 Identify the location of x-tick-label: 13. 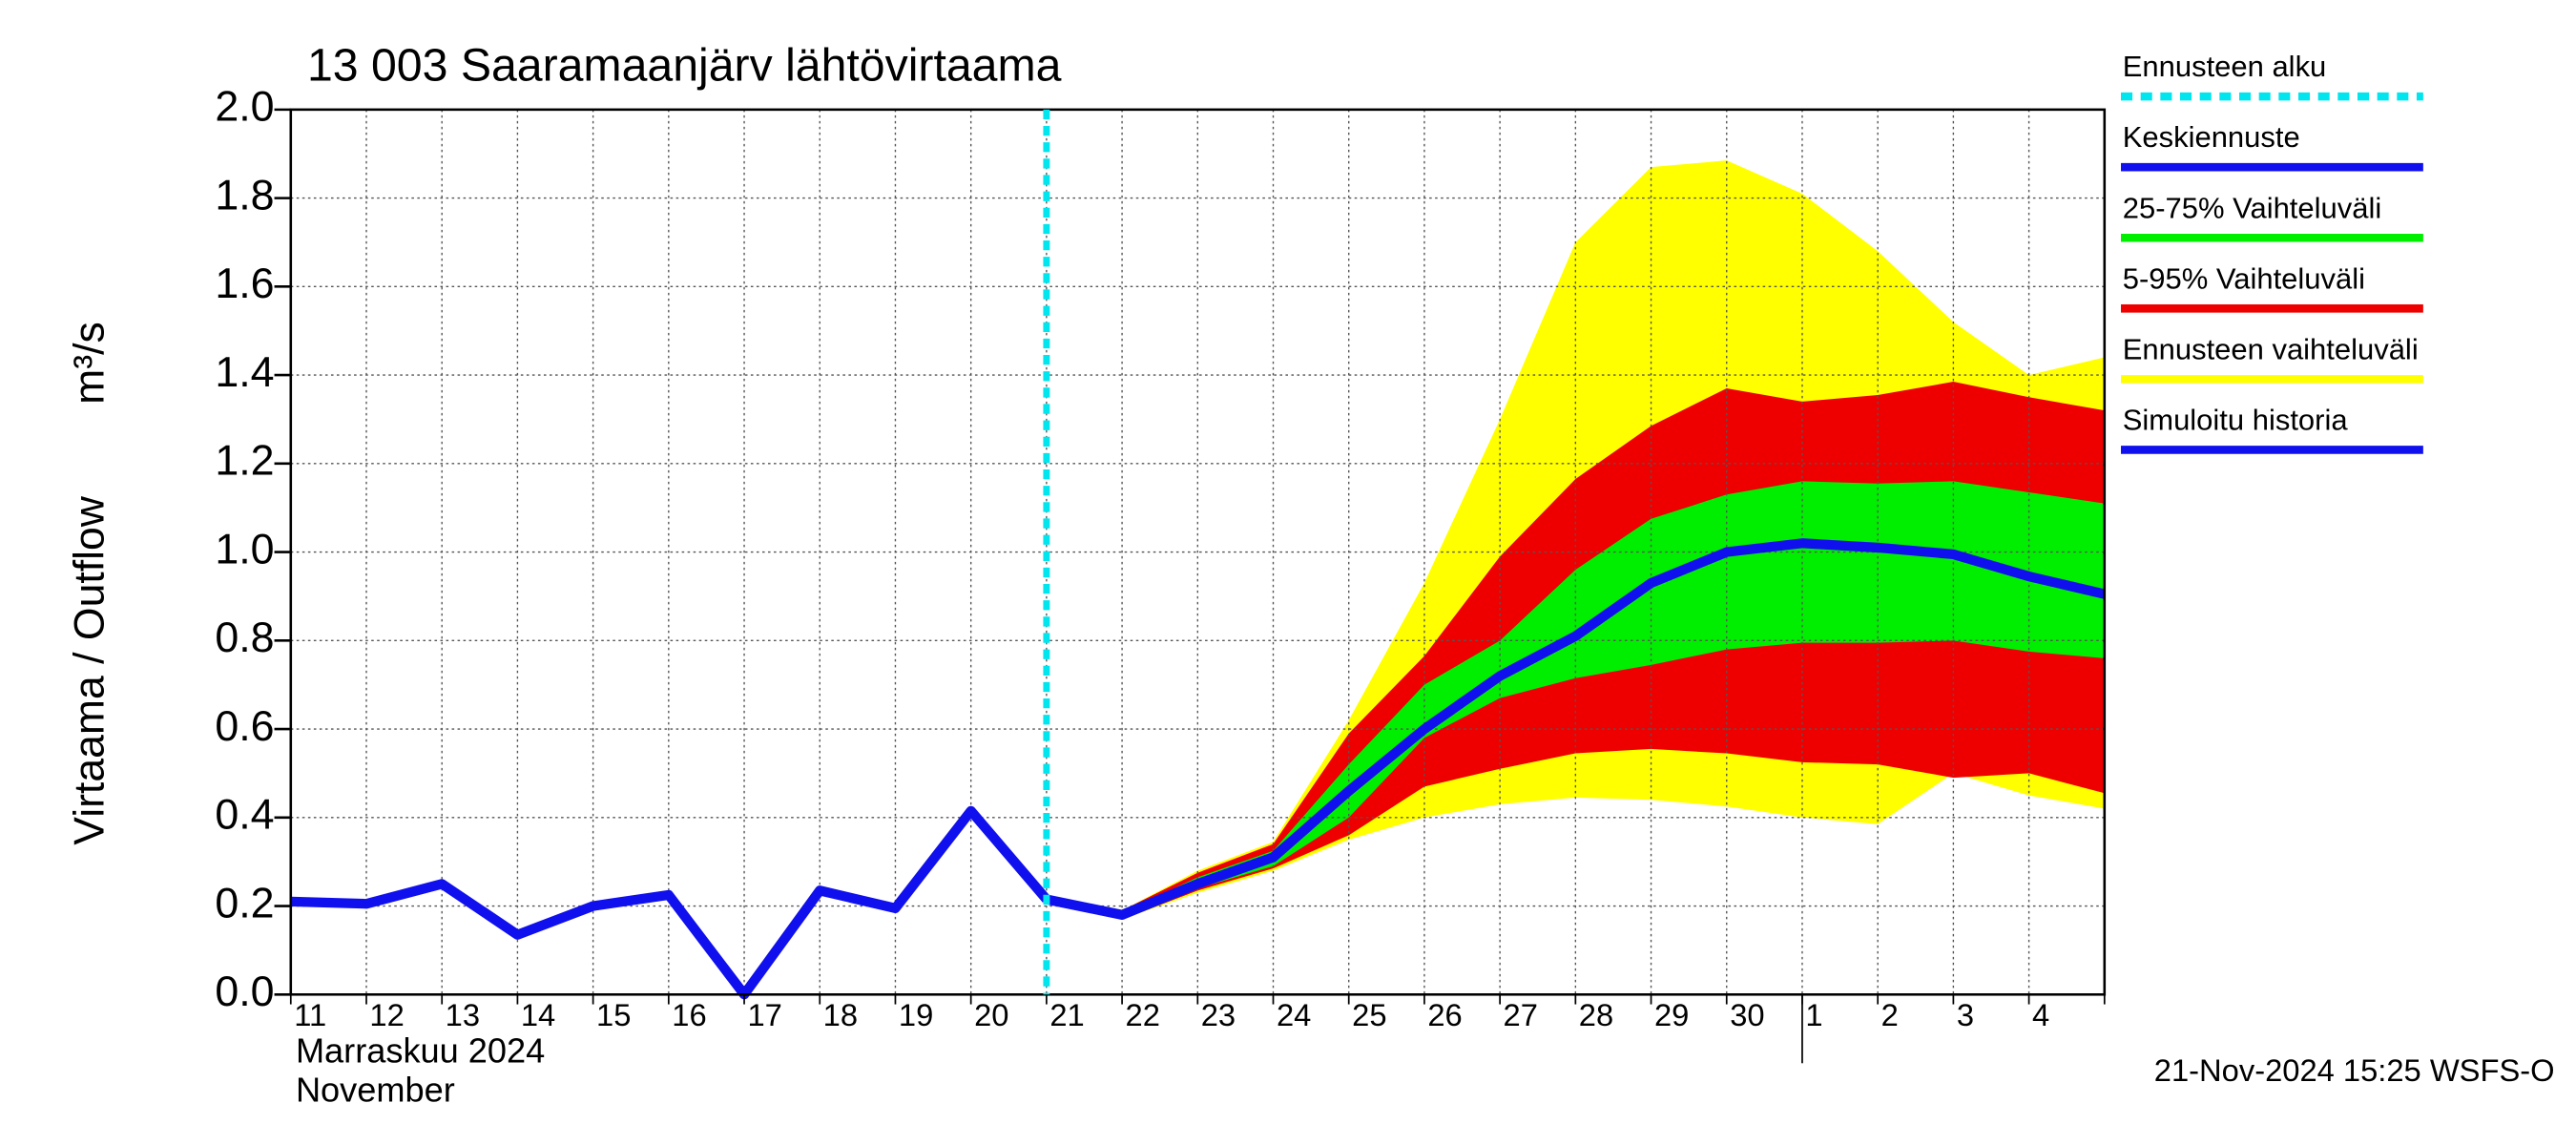
(463, 1014).